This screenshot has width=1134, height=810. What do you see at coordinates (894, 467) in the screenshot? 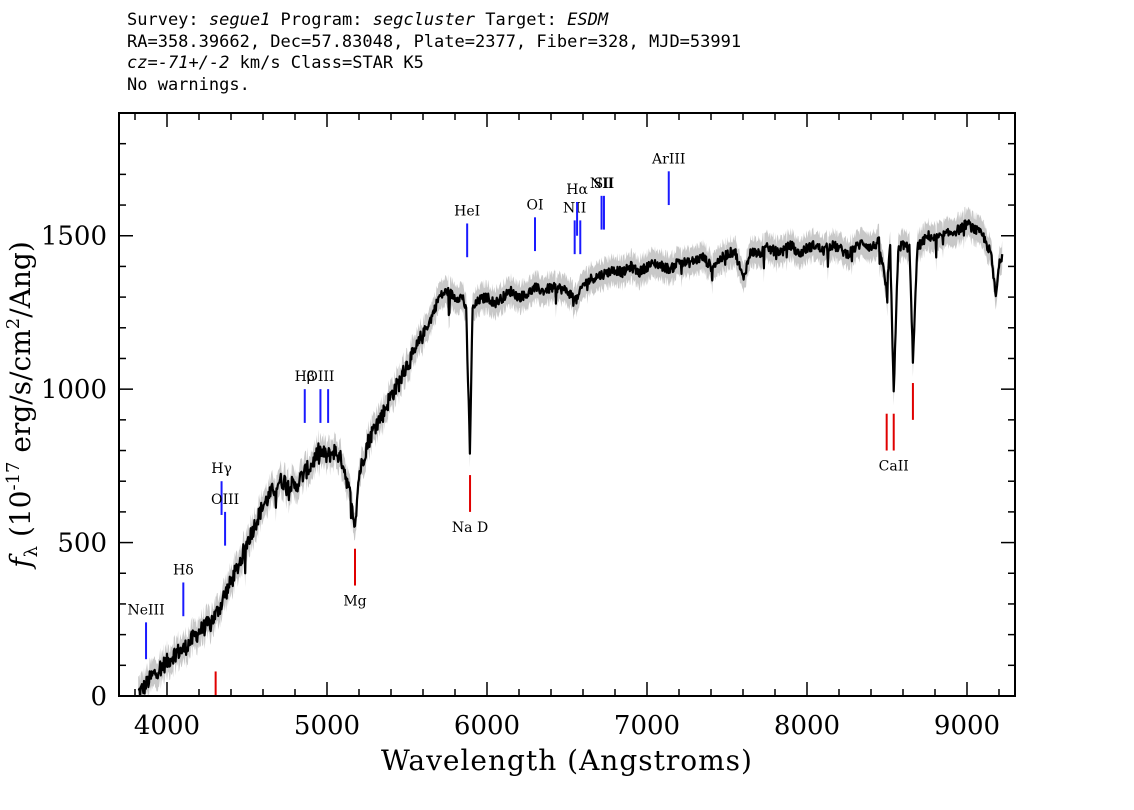
I see `spectral-line-label: CaII` at bounding box center [894, 467].